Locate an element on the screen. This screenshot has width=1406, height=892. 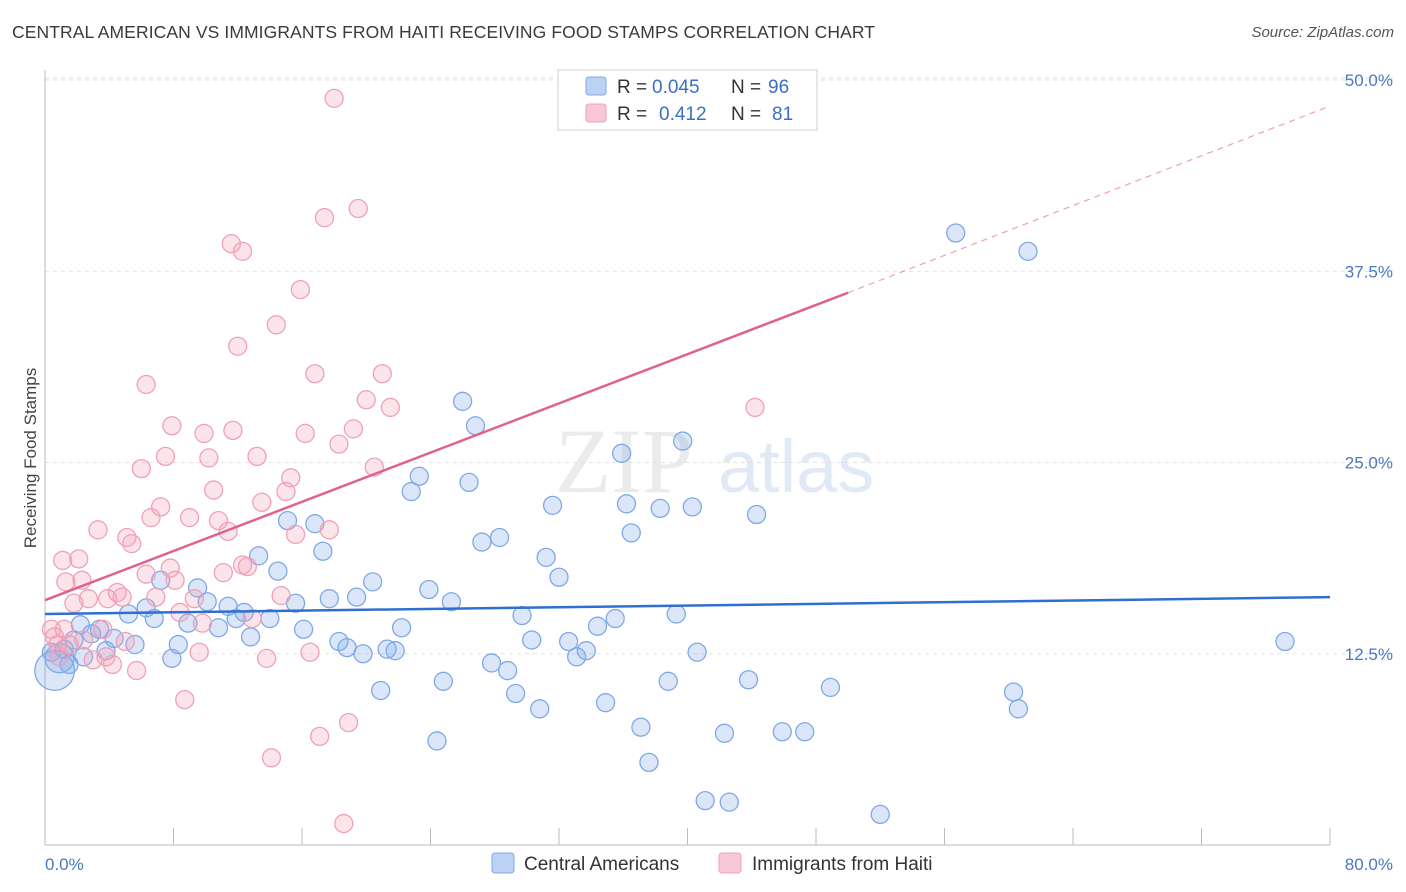
y-tick-label: 50.0% is located at coordinates (1369, 80).